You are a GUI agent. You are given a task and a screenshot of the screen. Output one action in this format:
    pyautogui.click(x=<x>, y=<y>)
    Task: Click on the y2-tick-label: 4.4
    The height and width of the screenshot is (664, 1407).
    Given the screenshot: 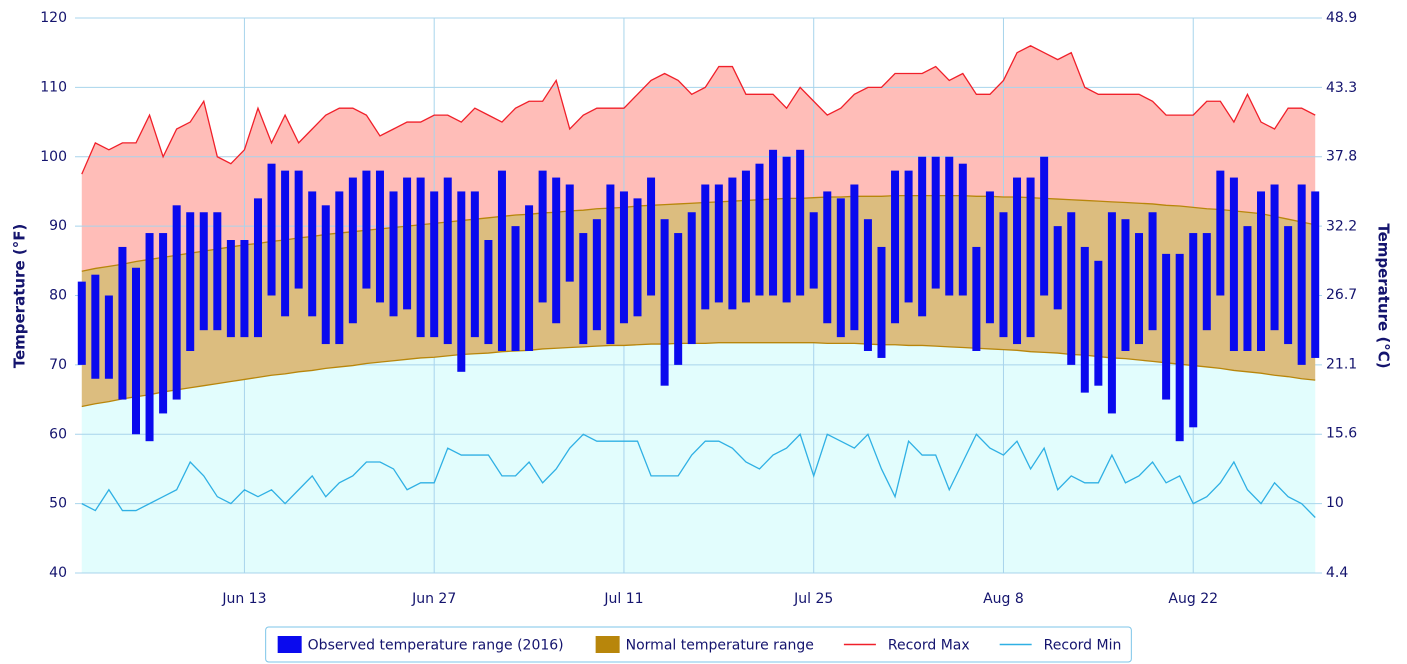 What is the action you would take?
    pyautogui.click(x=1337, y=573)
    